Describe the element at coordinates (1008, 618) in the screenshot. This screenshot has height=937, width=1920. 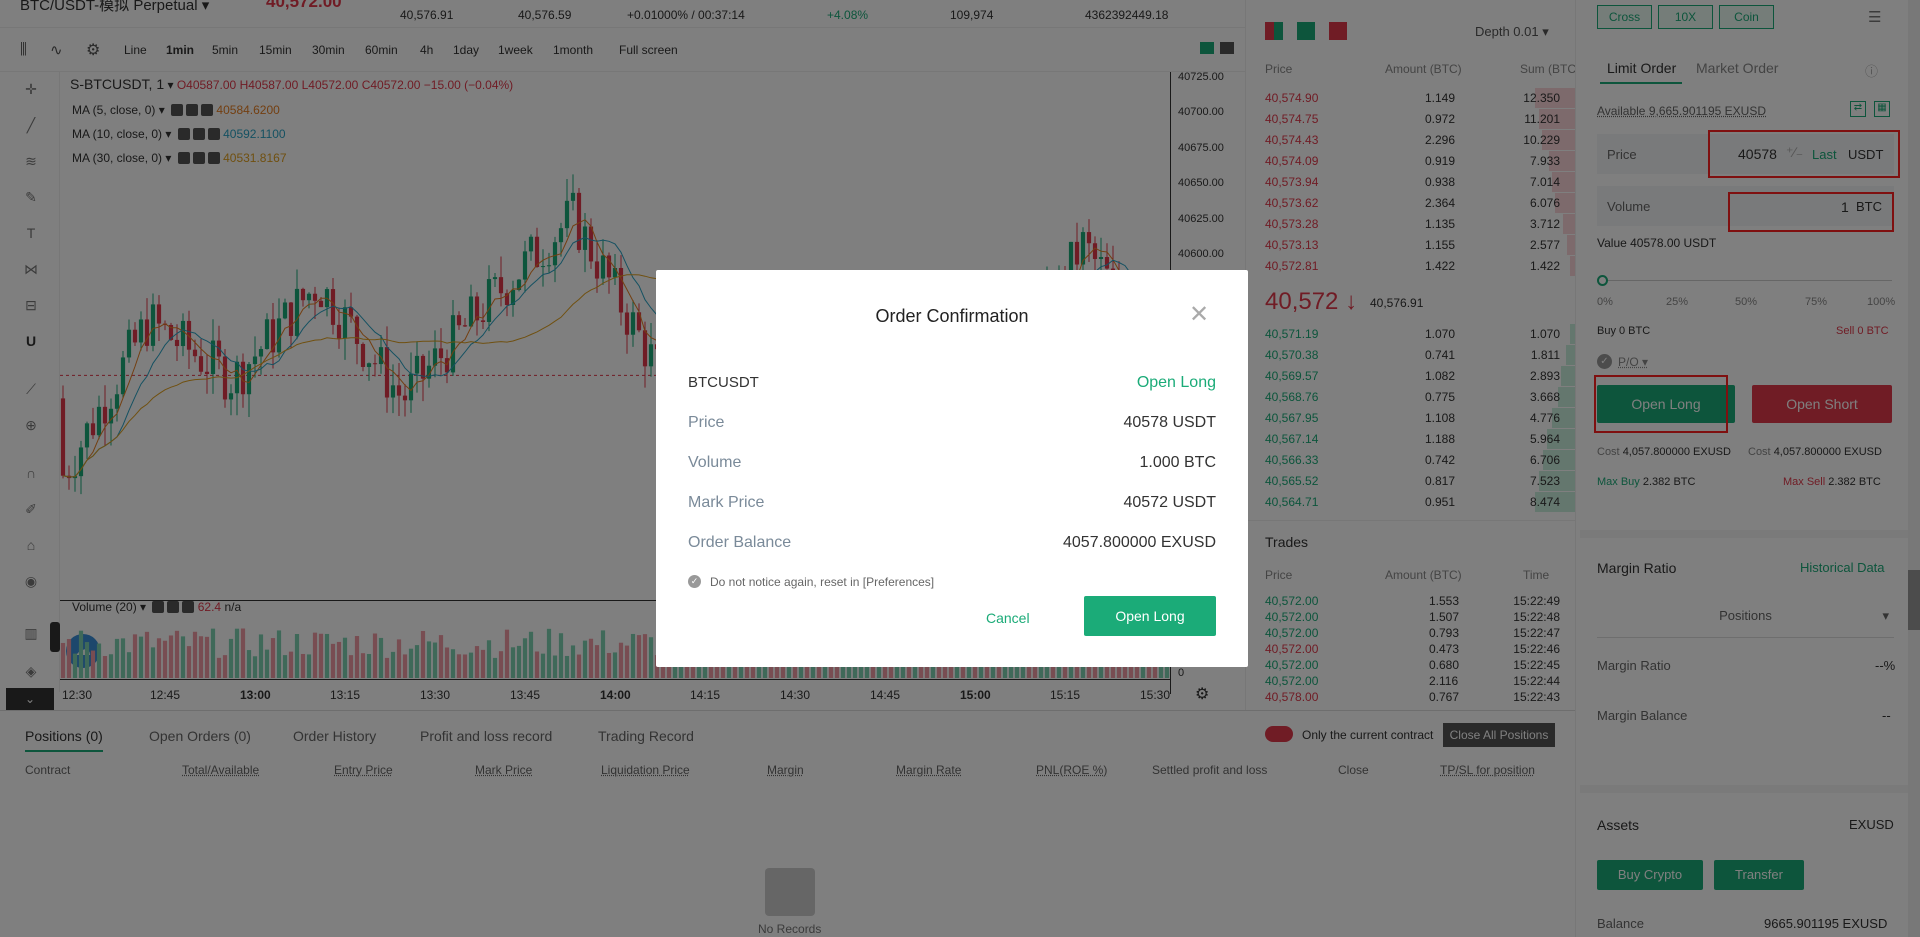
I see `cancel-button: Cancel` at that location.